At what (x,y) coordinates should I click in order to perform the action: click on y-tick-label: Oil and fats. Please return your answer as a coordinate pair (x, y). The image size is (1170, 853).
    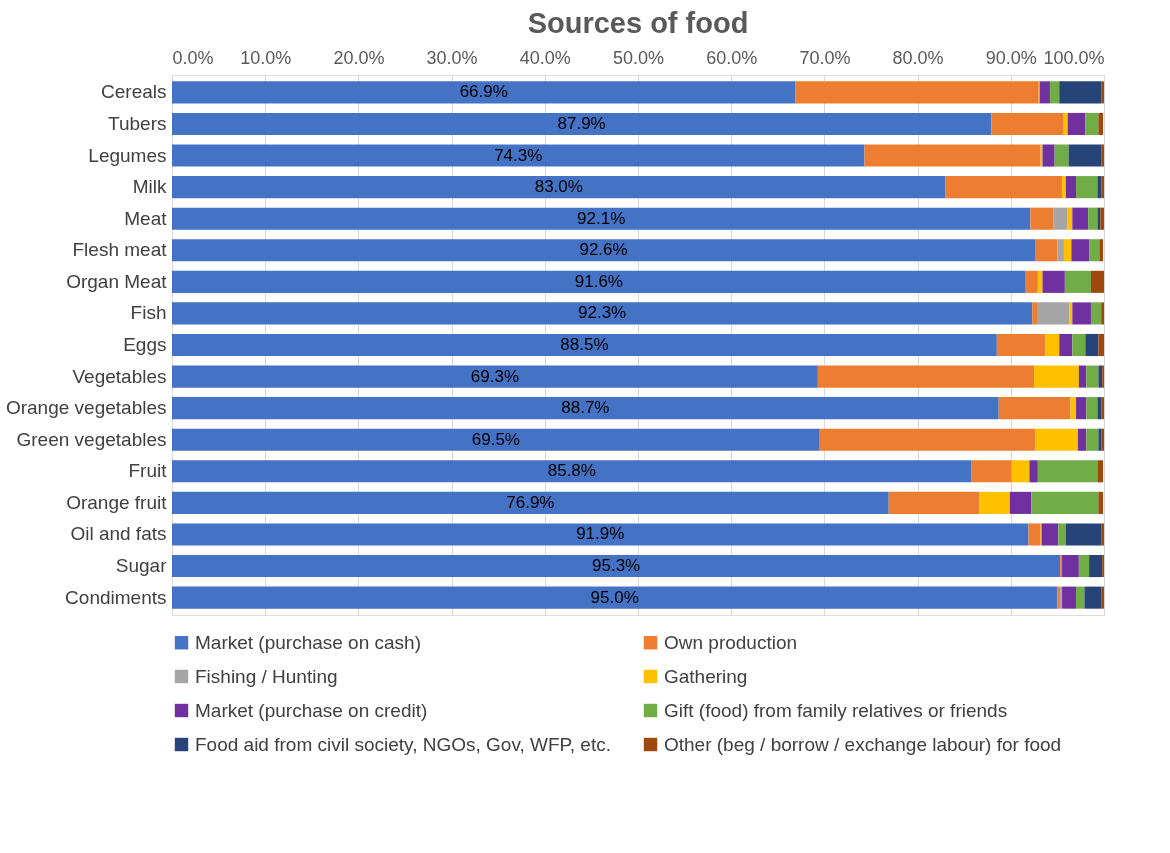
    Looking at the image, I should click on (118, 534).